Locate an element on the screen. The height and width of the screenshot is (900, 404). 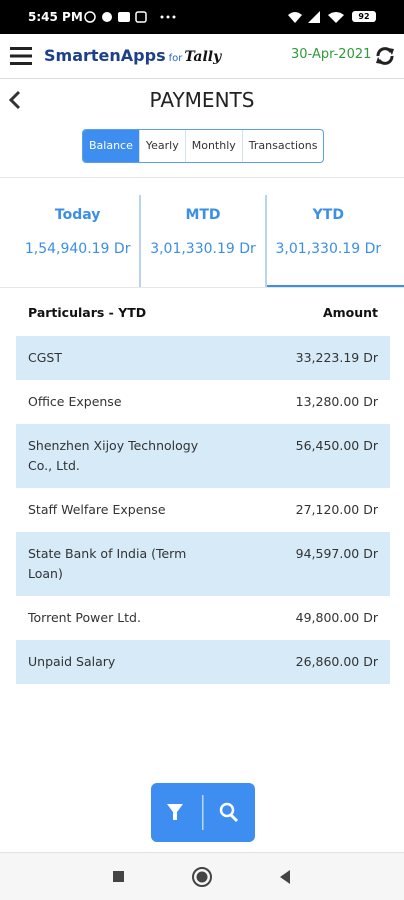
fab-icons is located at coordinates (203, 812).